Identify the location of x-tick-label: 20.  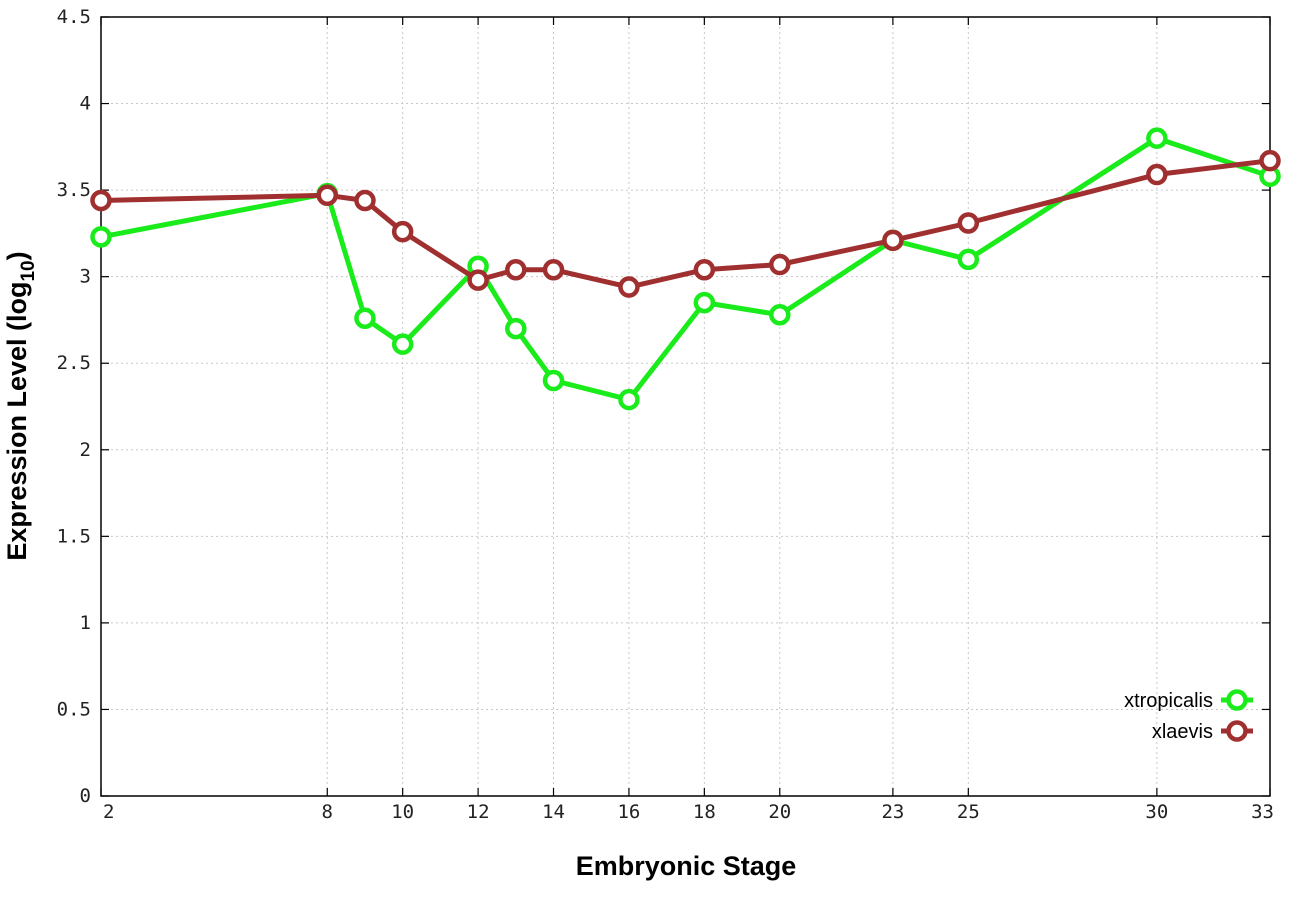
(779, 812).